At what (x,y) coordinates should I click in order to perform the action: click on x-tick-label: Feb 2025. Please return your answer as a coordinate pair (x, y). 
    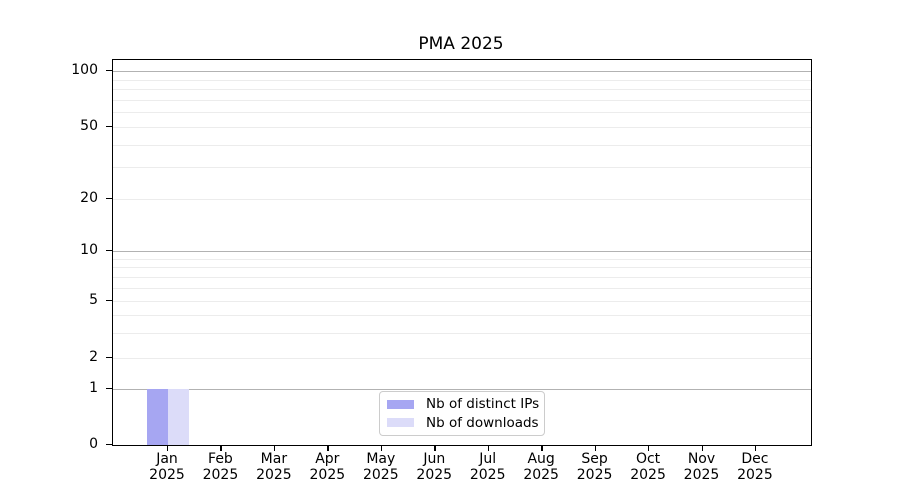
    Looking at the image, I should click on (220, 467).